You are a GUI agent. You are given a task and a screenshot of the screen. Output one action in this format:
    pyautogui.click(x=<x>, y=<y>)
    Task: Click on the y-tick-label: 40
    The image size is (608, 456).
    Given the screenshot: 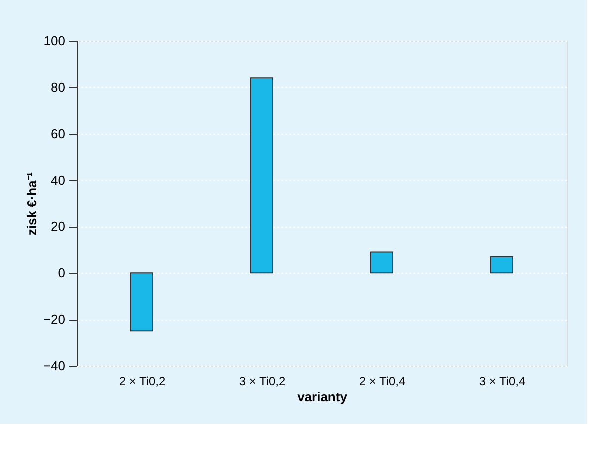 What is the action you would take?
    pyautogui.click(x=58, y=180)
    